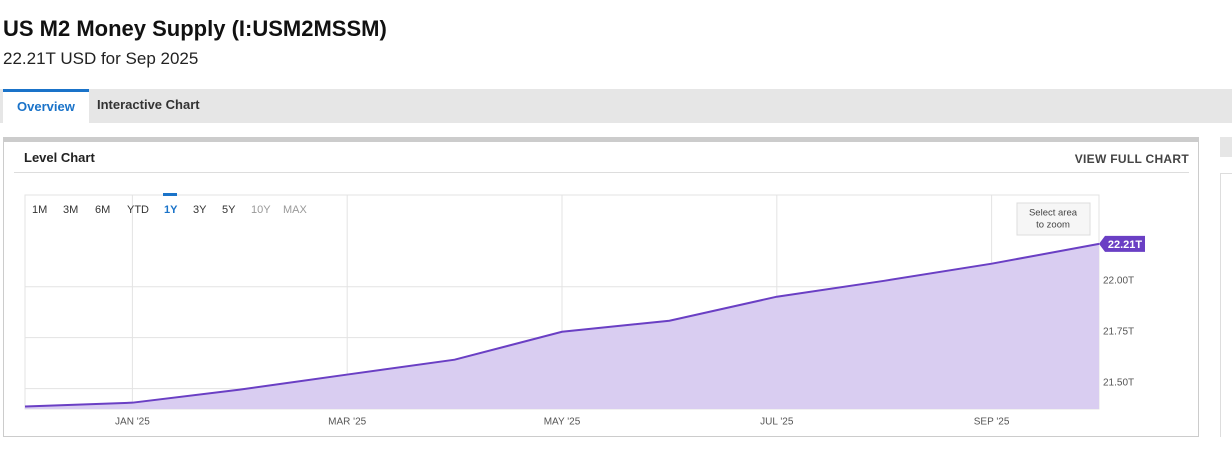 The width and height of the screenshot is (1232, 455). I want to click on range-button-label: 3Y, so click(200, 210).